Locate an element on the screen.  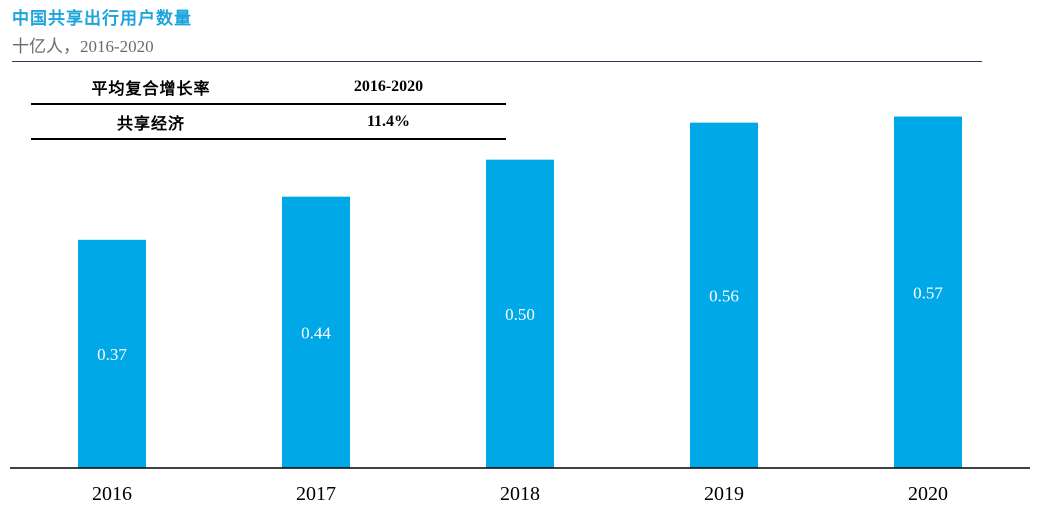
bar-2017 is located at coordinates (316, 332).